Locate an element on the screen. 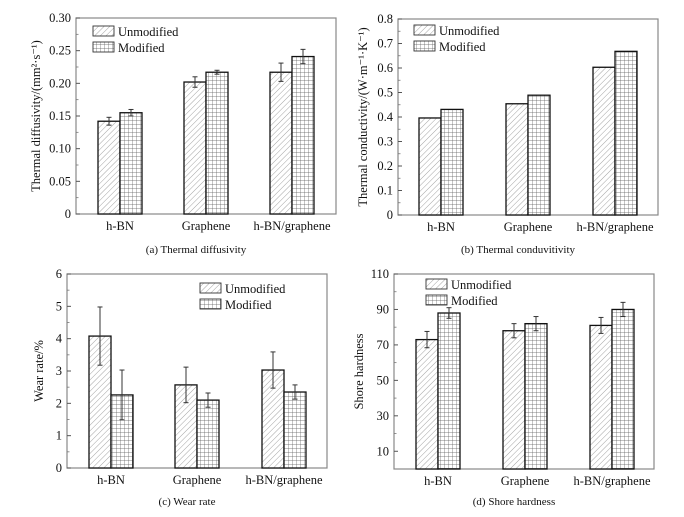  y-tick-label: 2 is located at coordinates (59, 403).